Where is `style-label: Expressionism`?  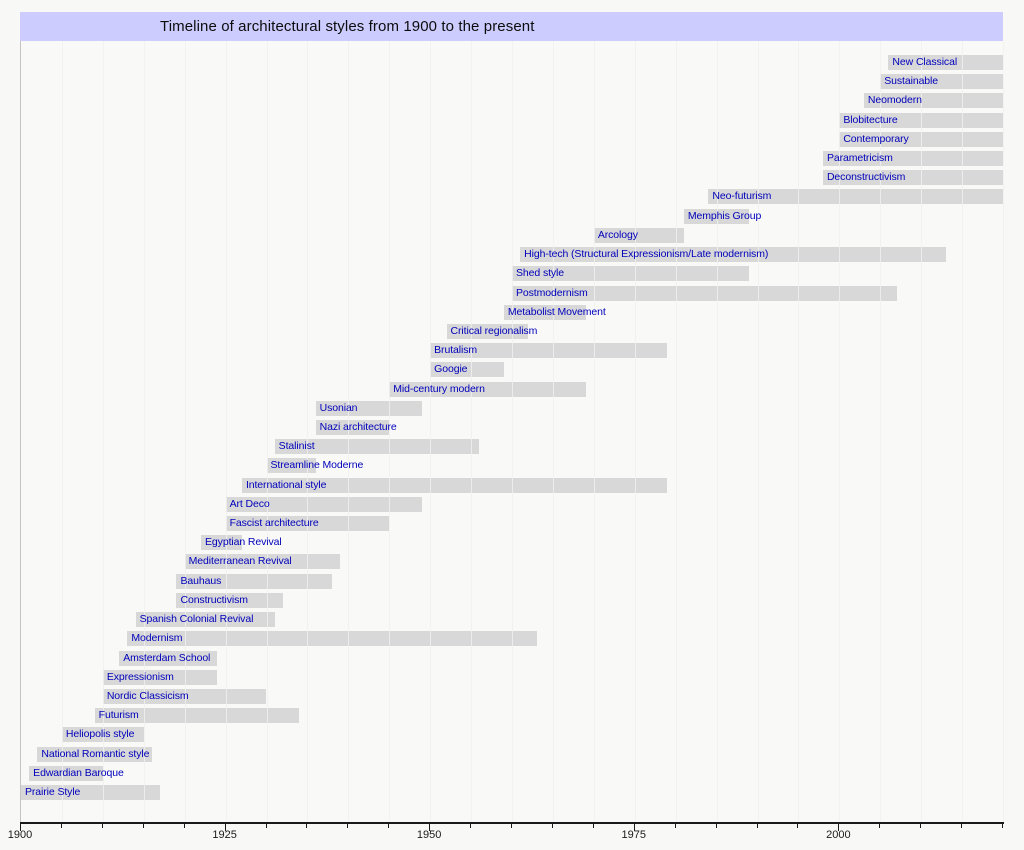 style-label: Expressionism is located at coordinates (140, 676).